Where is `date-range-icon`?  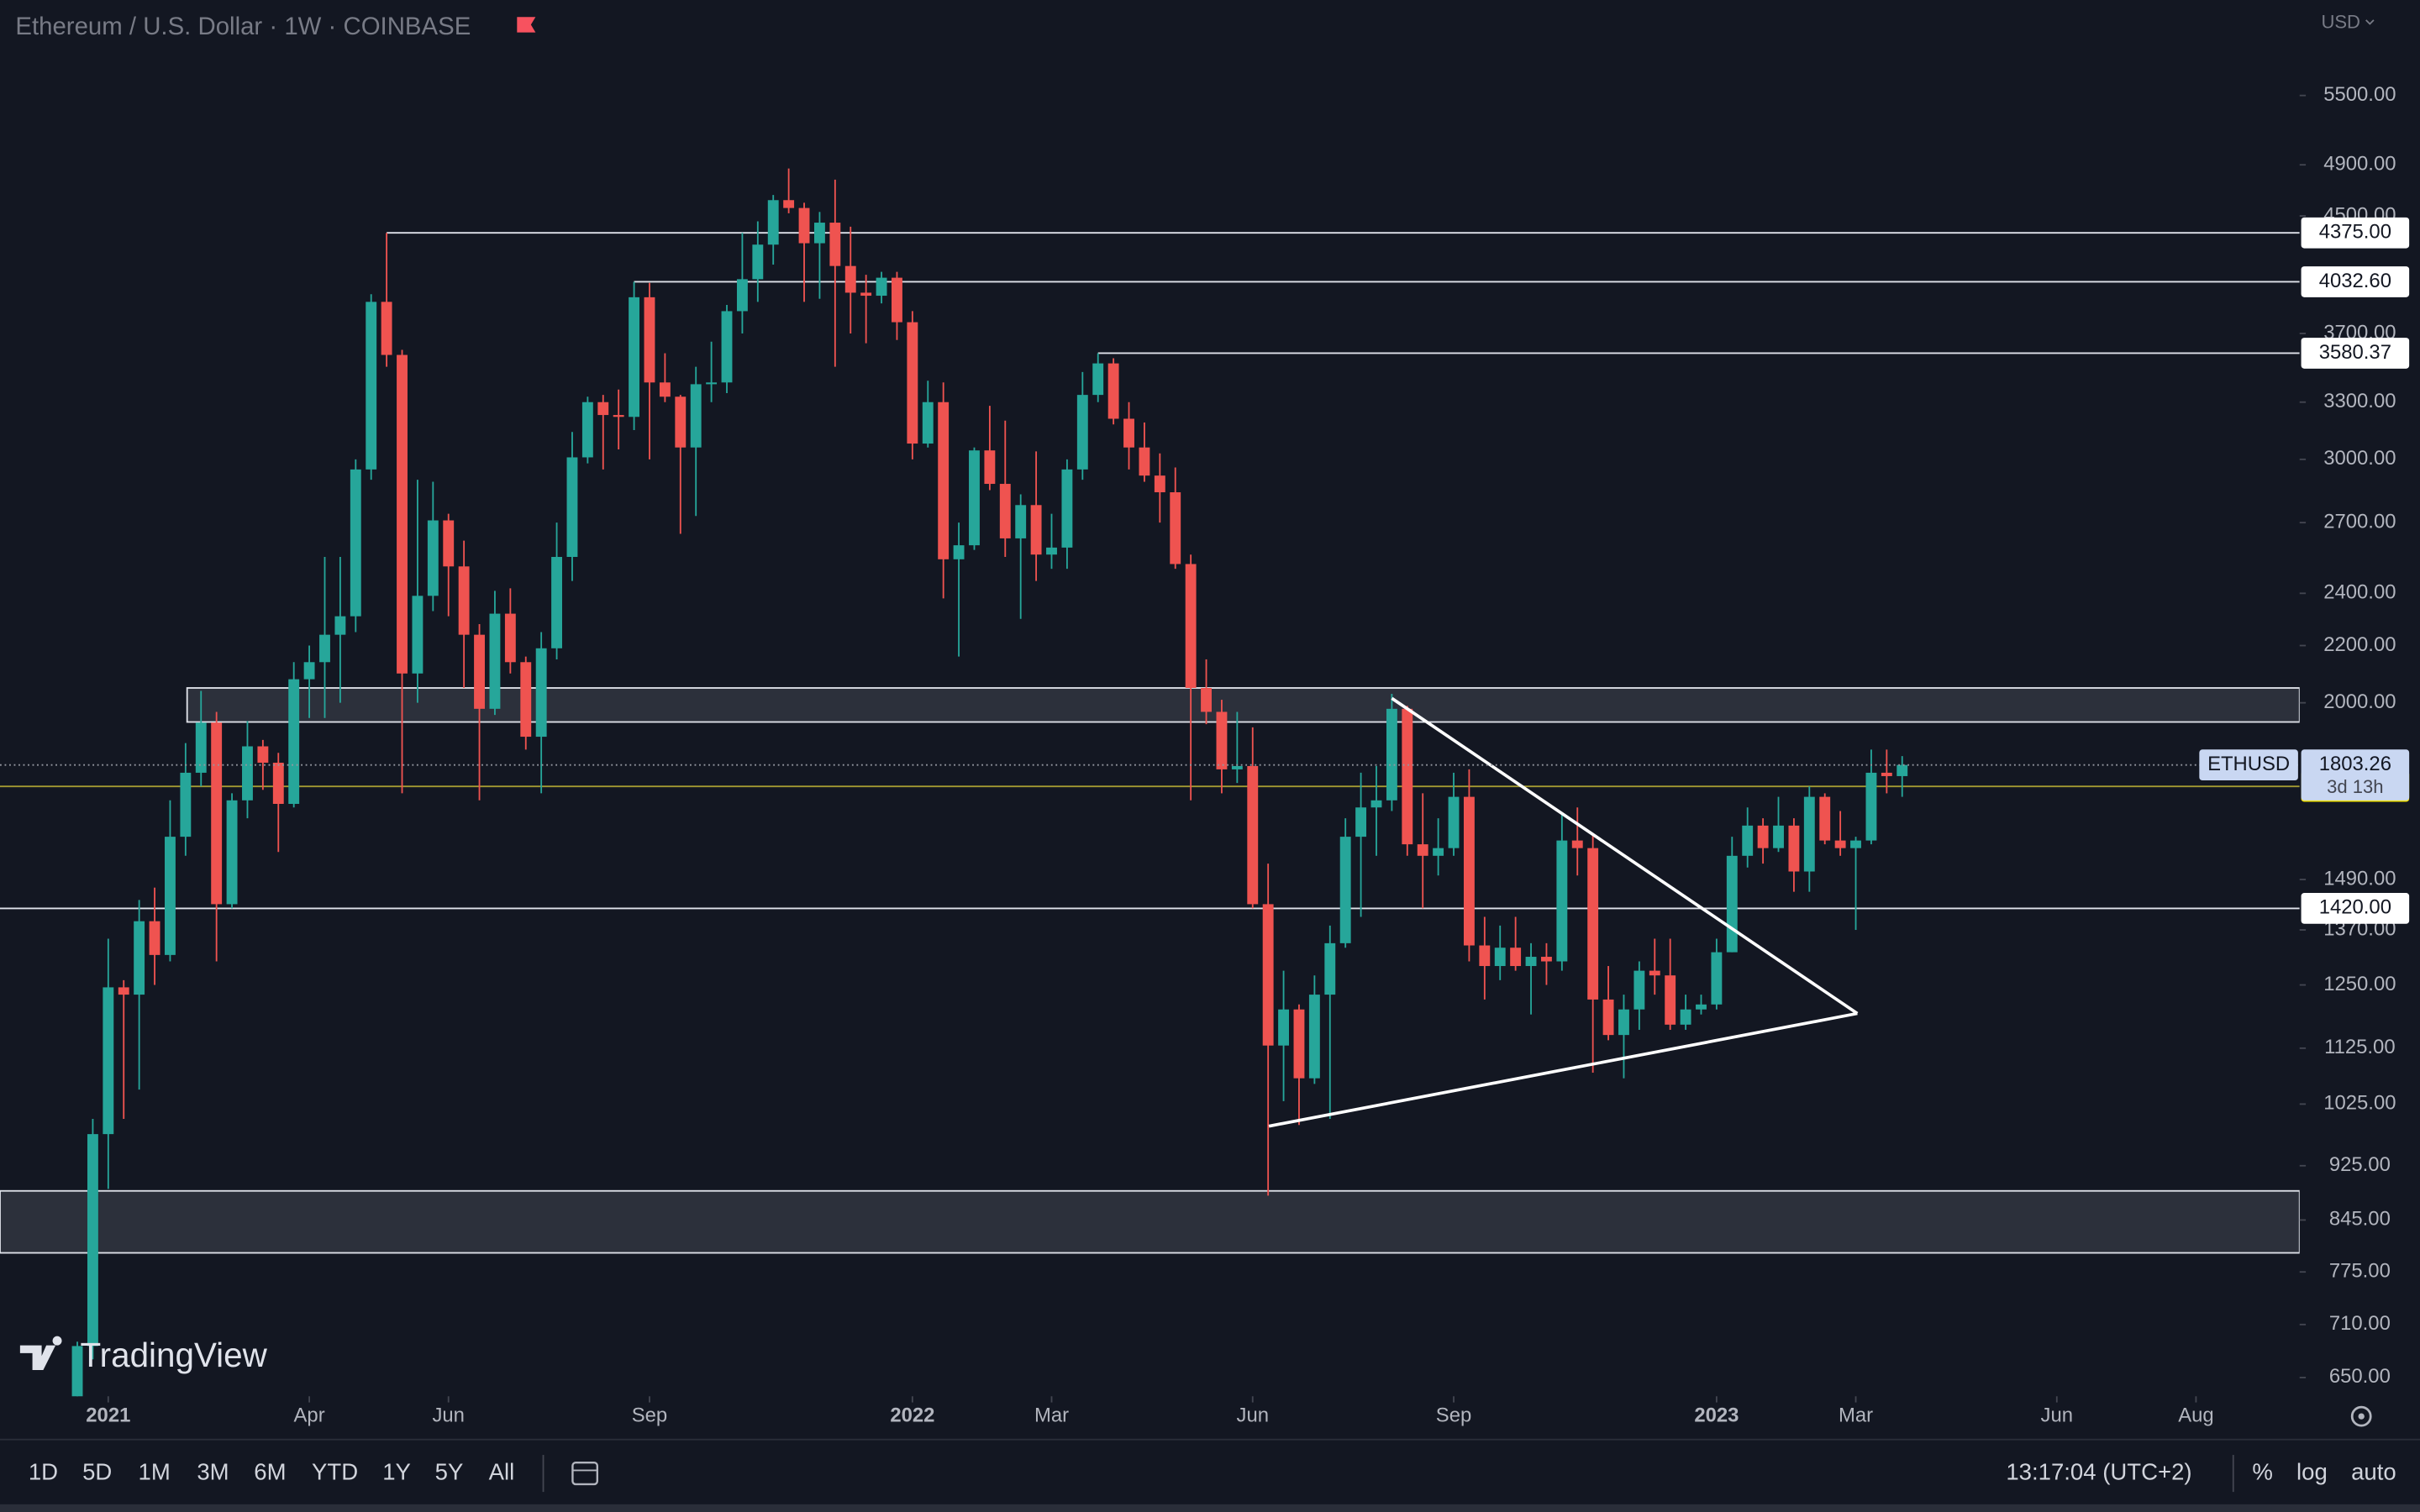
date-range-icon is located at coordinates (585, 1474).